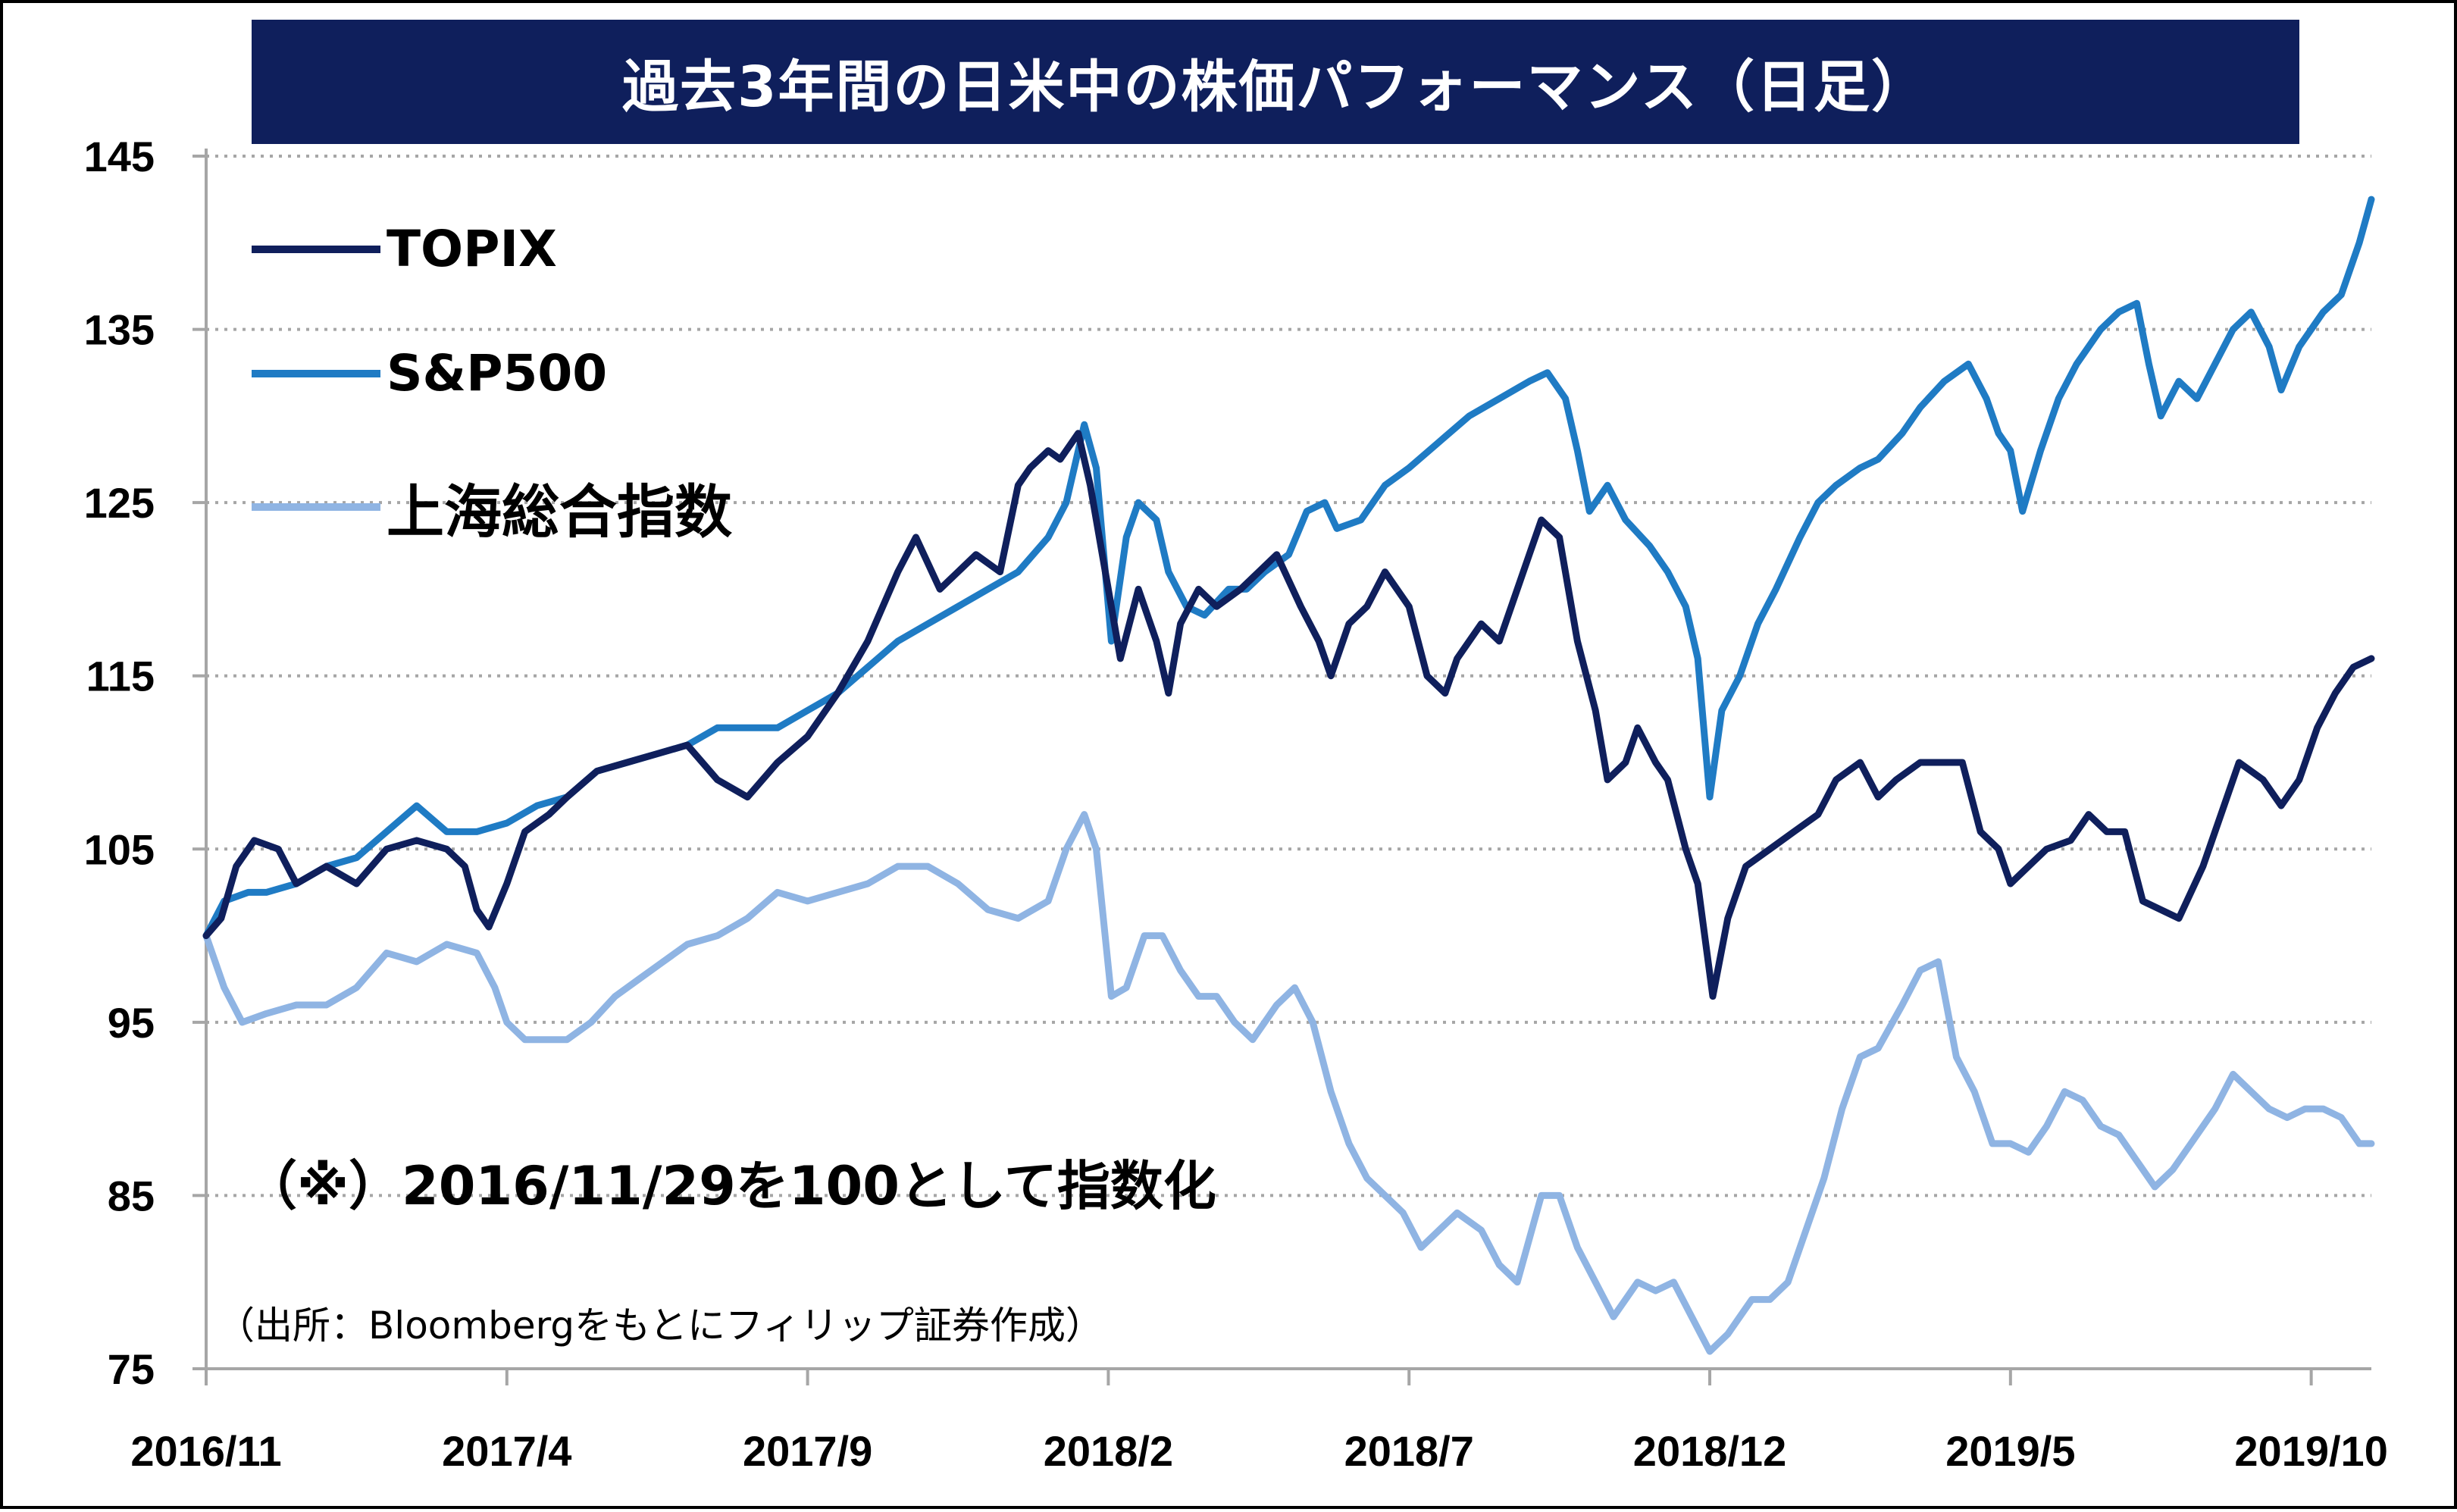 The image size is (2457, 1512). I want to click on chart-title: 過去3年間の日米中の株価パフォーマンス（日足）, so click(1275, 82).